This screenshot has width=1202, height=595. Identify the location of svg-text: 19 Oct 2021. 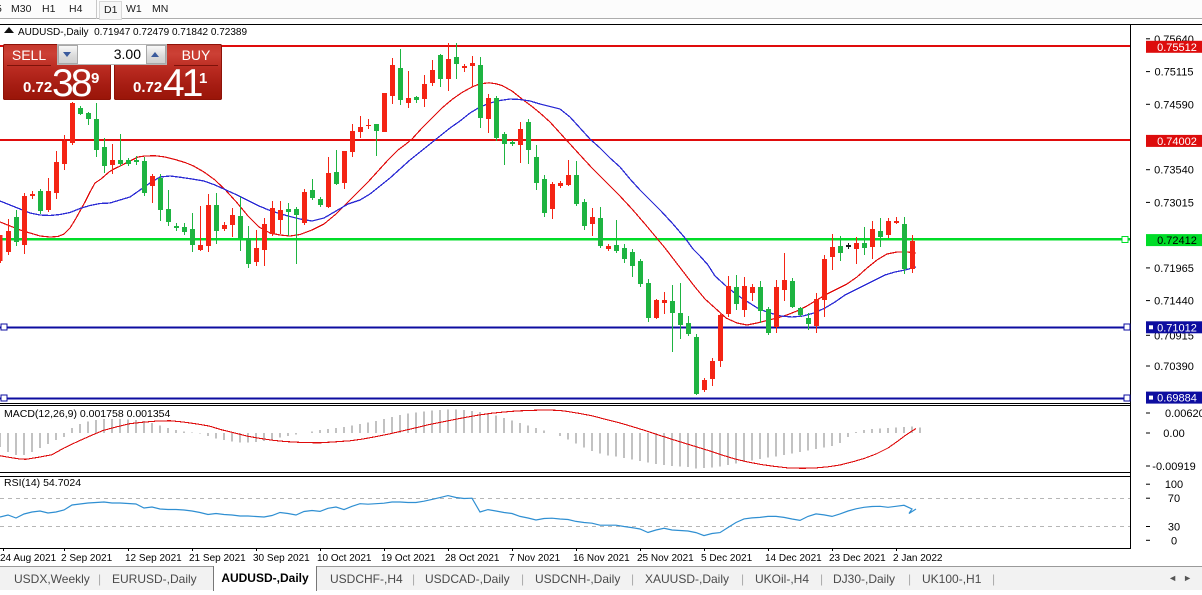
(408, 558).